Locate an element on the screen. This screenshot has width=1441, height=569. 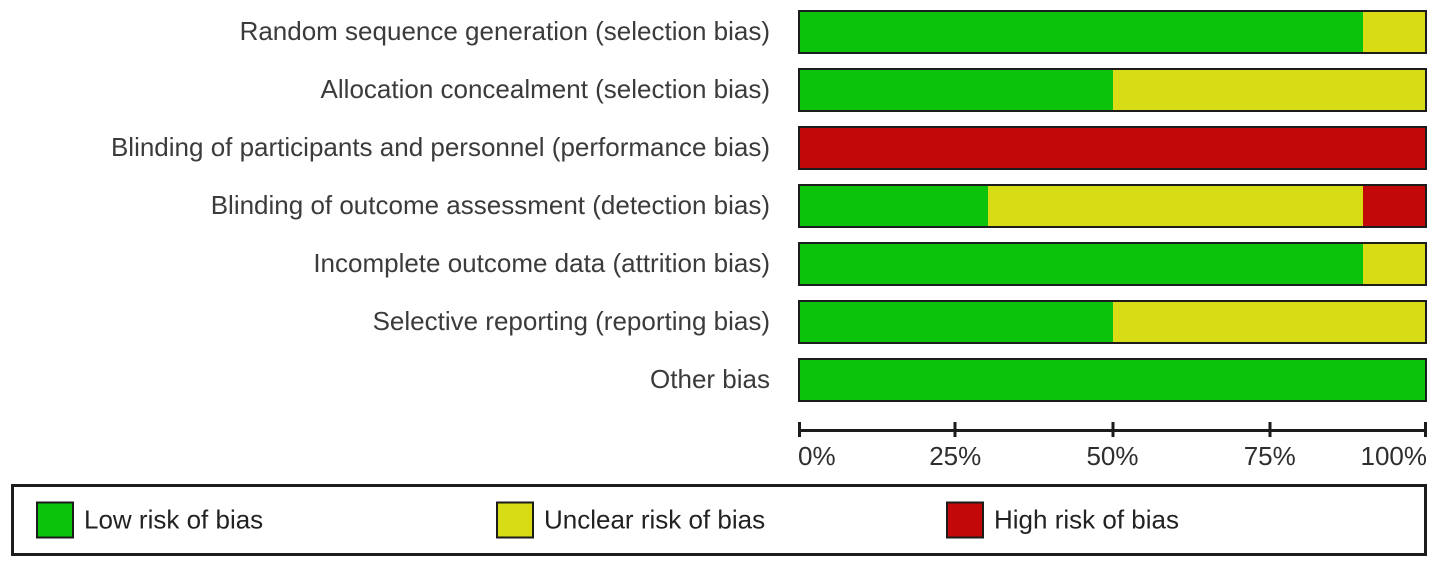
chart-row: Selective reporting (reporting bias) is located at coordinates (720, 322).